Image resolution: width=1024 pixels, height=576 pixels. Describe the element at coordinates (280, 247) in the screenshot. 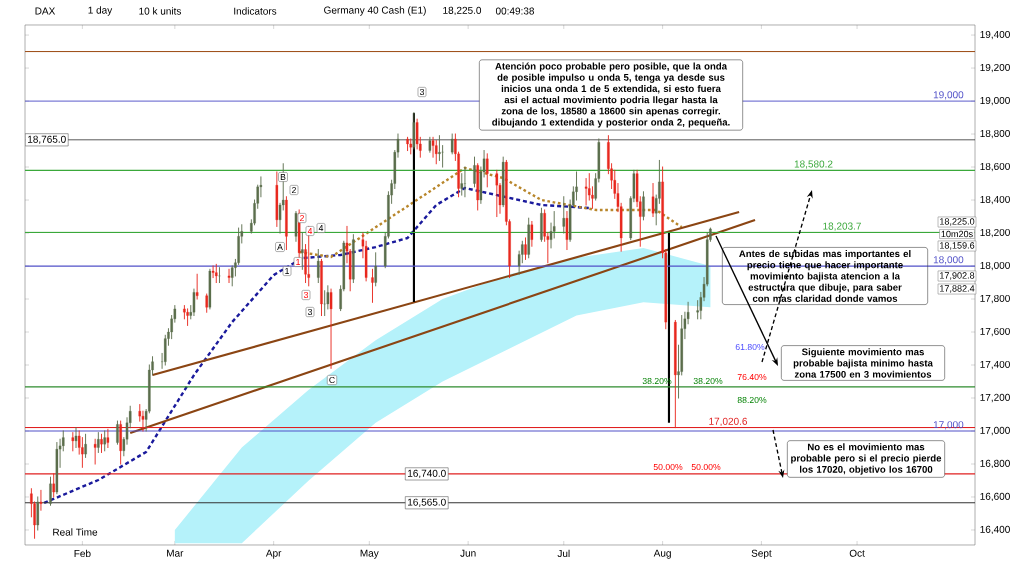

I see `annotation: A` at that location.